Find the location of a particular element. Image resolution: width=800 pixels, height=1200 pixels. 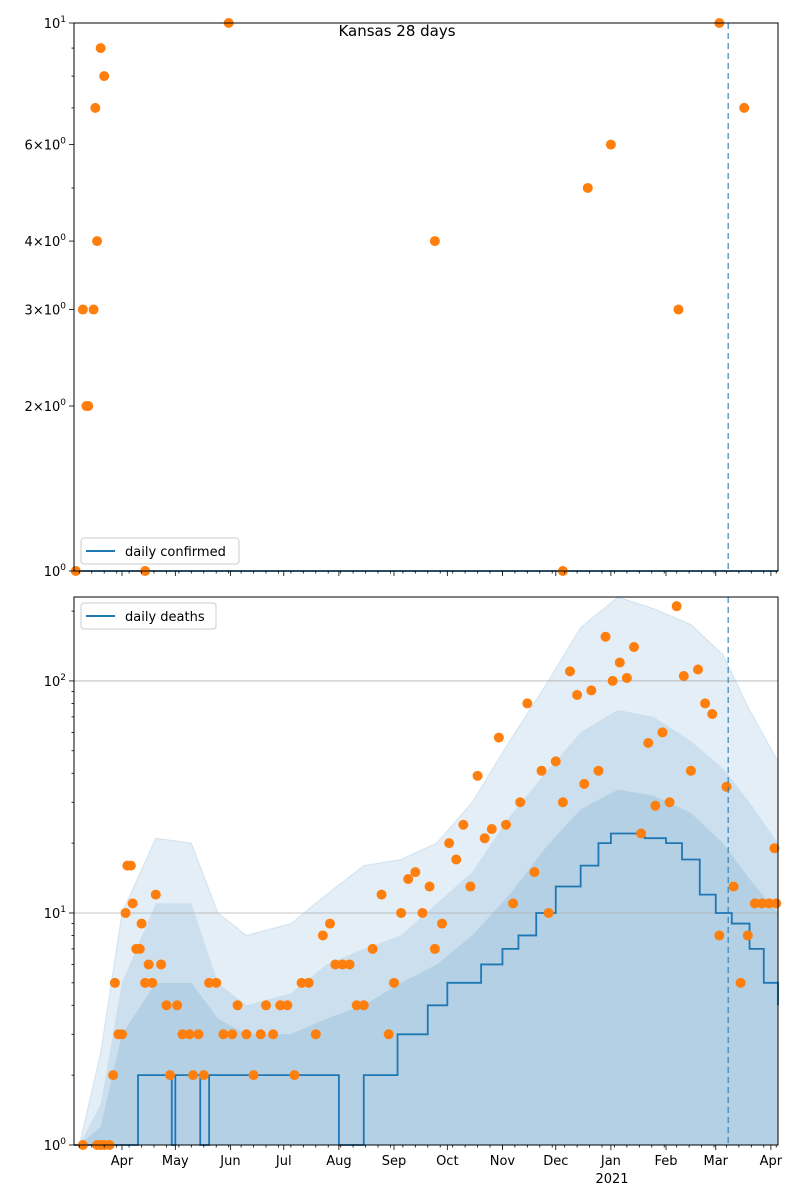

deaths-x-tick-label: Apr is located at coordinates (122, 1161).